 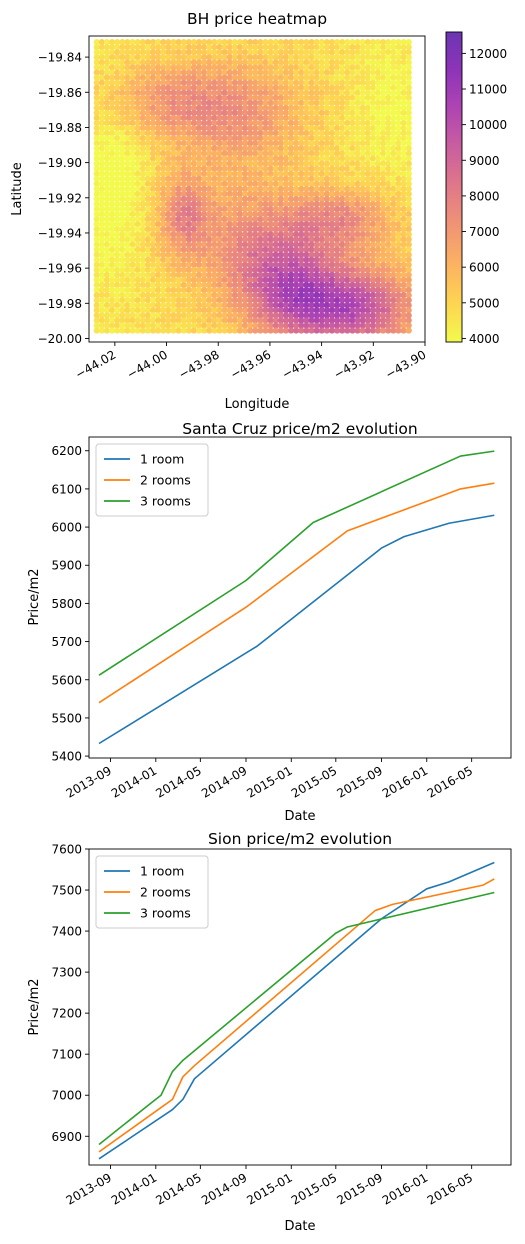 What do you see at coordinates (60, 233) in the screenshot?
I see `heatmap-y-tick-label: −19.94` at bounding box center [60, 233].